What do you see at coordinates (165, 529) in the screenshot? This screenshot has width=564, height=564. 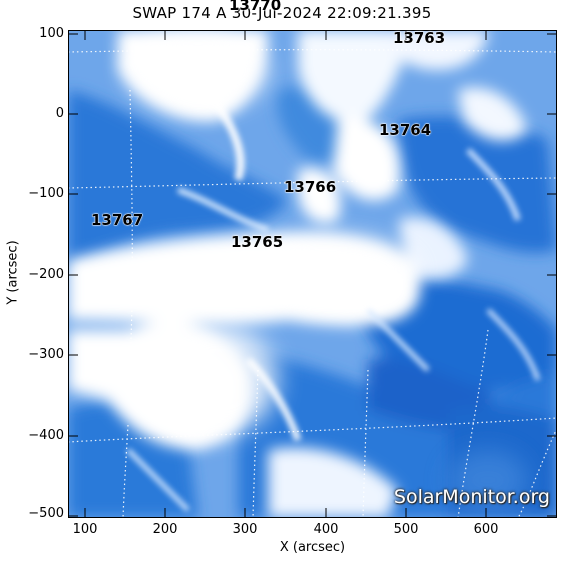 I see `x-tick-label: 200` at bounding box center [165, 529].